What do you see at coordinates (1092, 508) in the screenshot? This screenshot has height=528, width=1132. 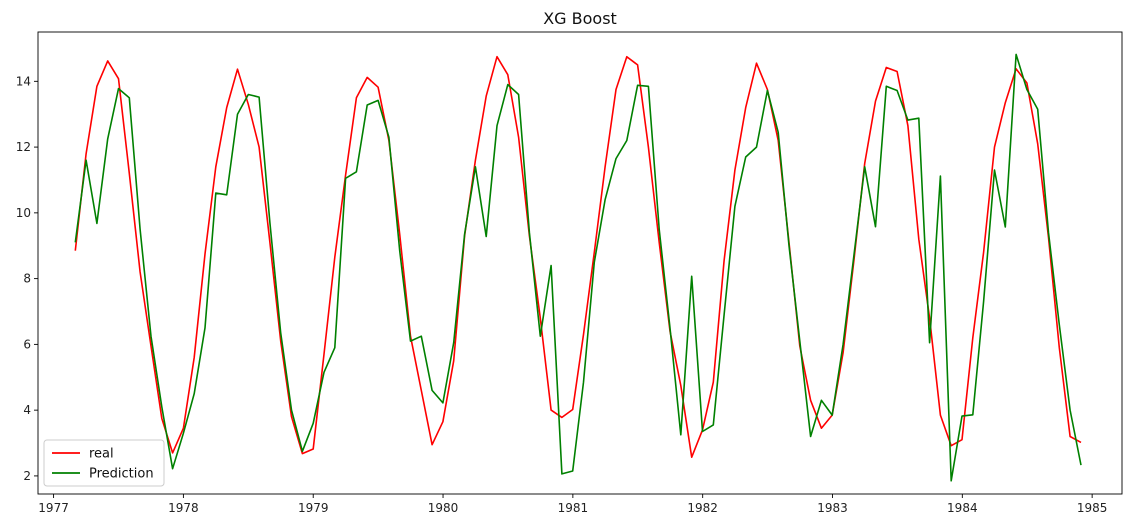 I see `x-tick-label: 1985` at bounding box center [1092, 508].